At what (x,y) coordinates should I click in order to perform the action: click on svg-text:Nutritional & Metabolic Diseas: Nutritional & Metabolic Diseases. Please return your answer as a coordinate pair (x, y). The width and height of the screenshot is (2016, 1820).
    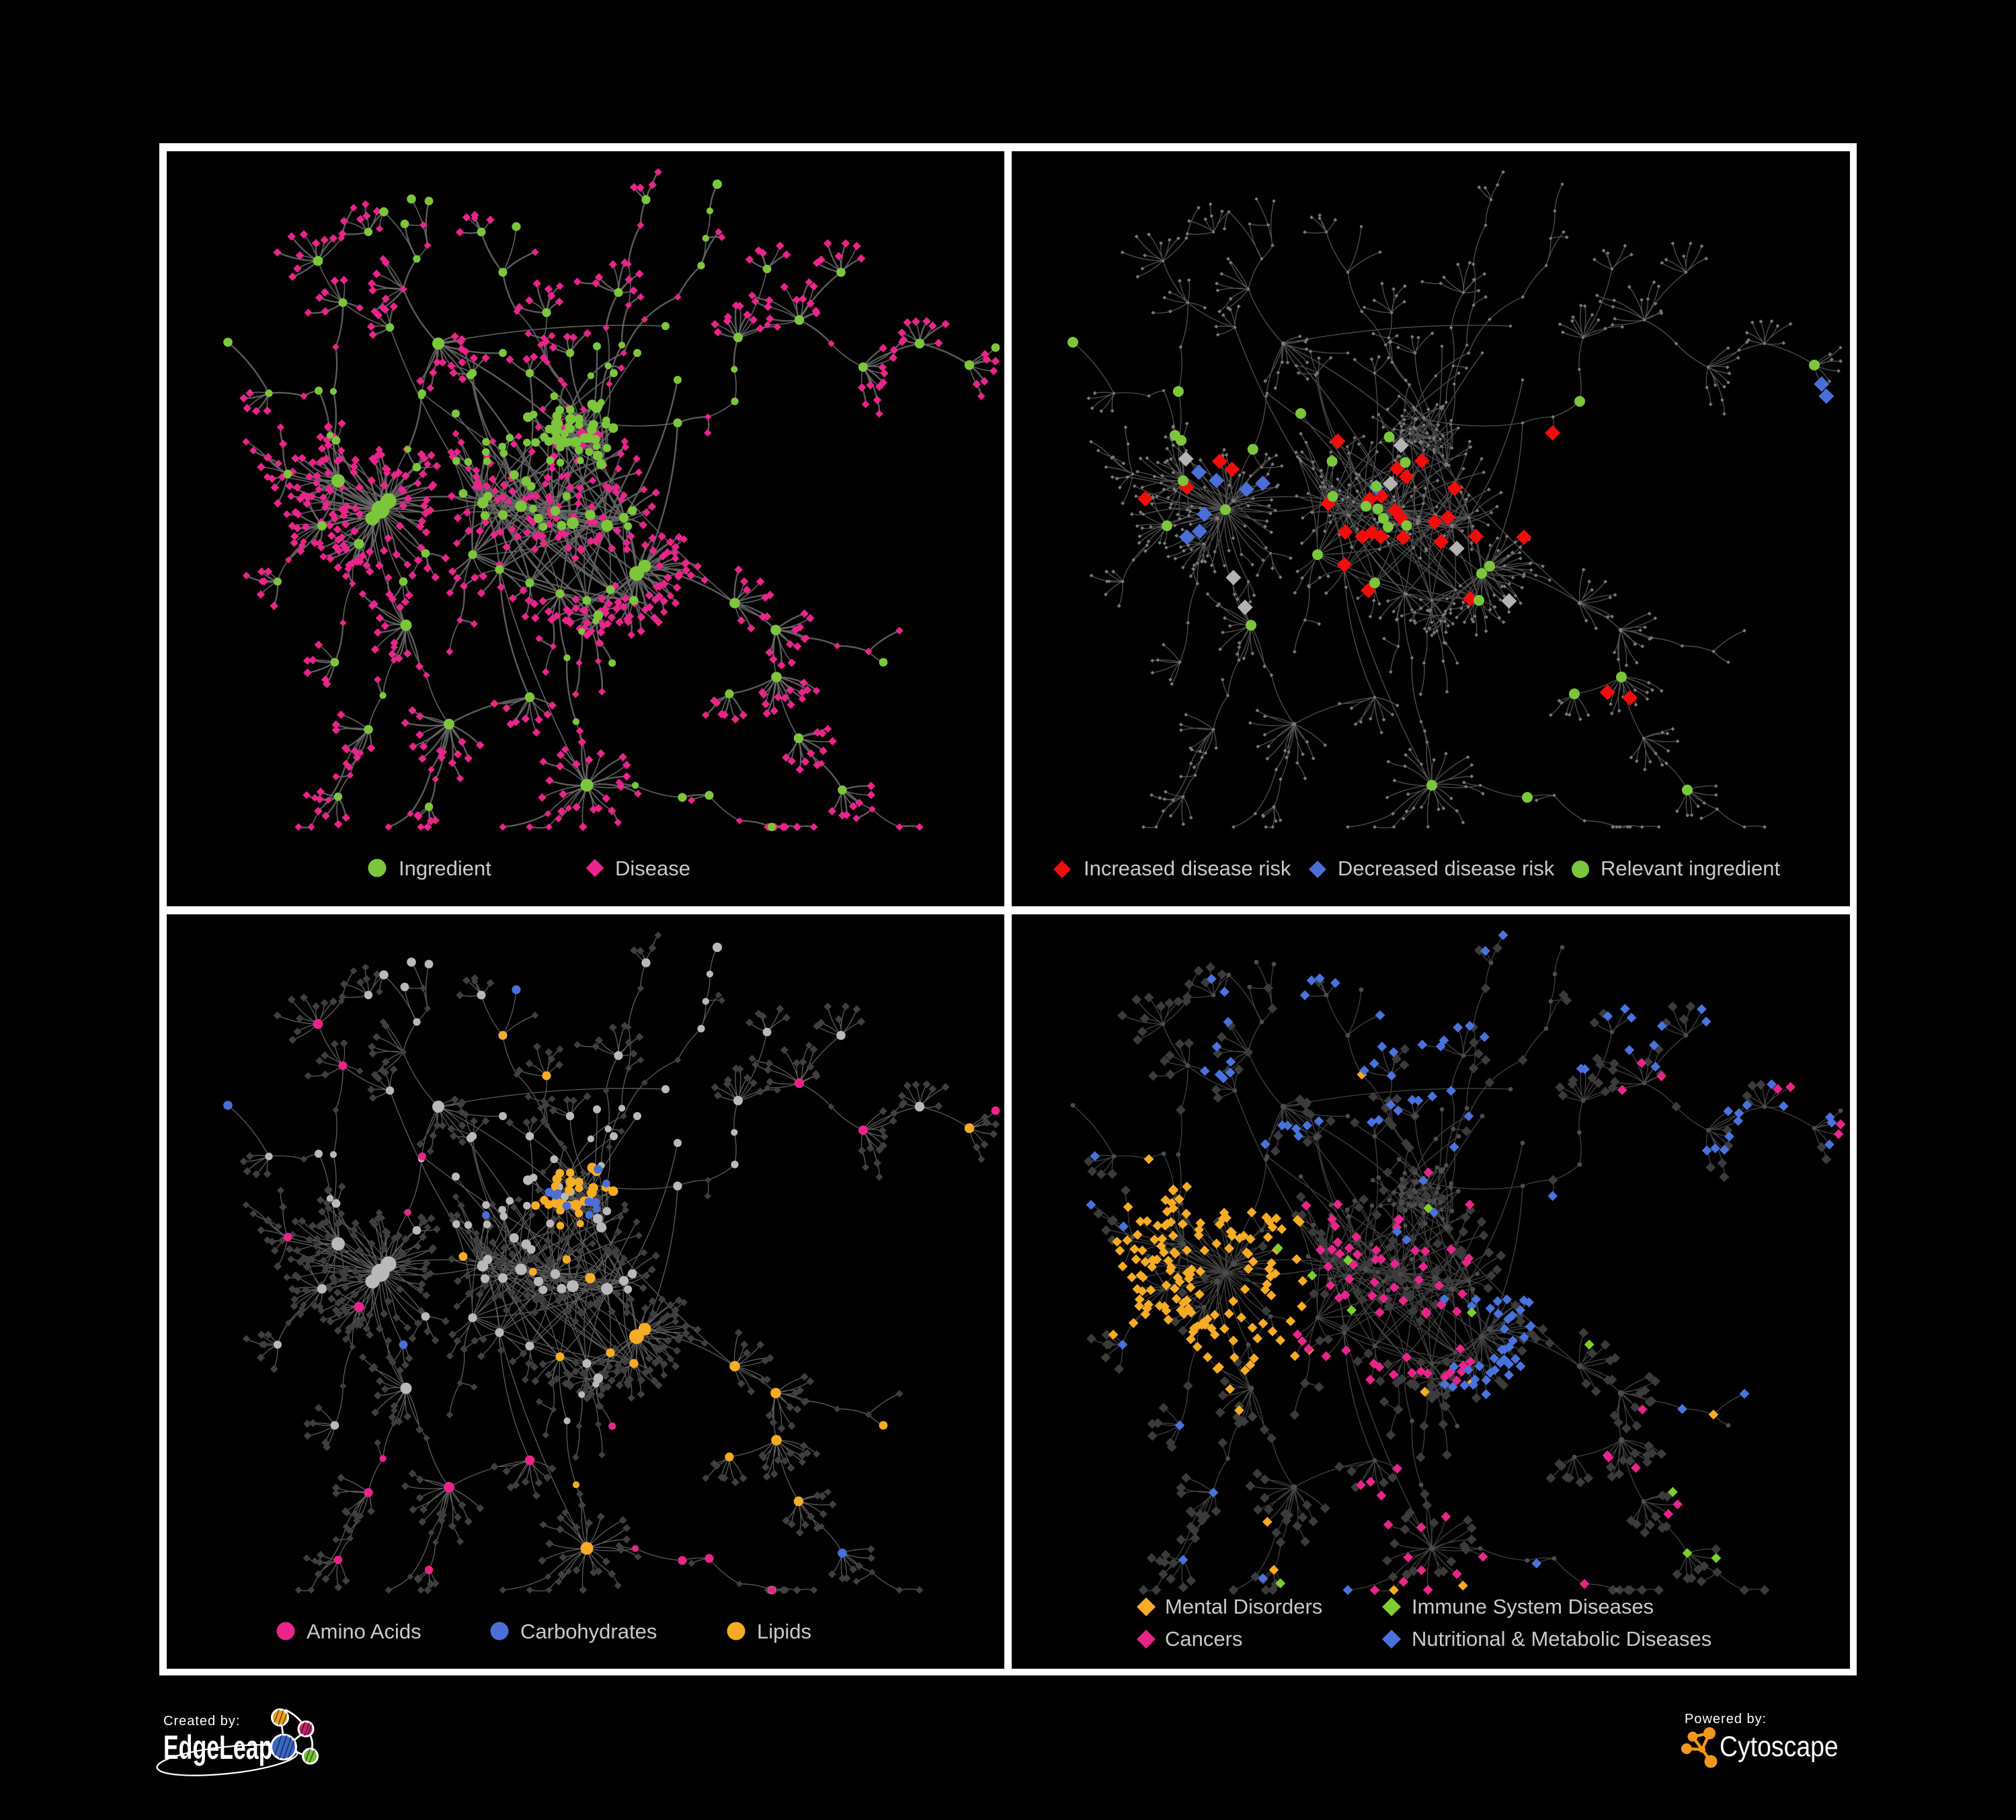
    Looking at the image, I should click on (1561, 1639).